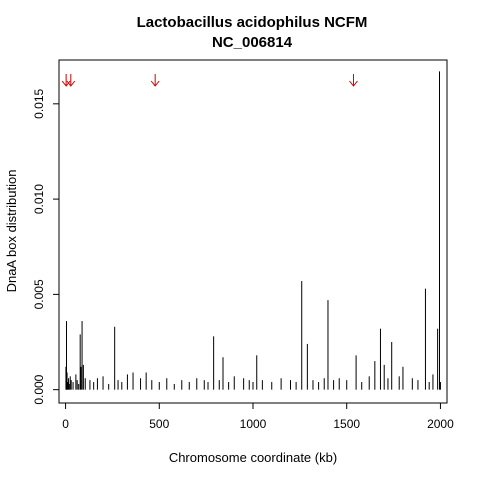 The image size is (480, 480). What do you see at coordinates (65, 424) in the screenshot?
I see `x-tick-label: 0` at bounding box center [65, 424].